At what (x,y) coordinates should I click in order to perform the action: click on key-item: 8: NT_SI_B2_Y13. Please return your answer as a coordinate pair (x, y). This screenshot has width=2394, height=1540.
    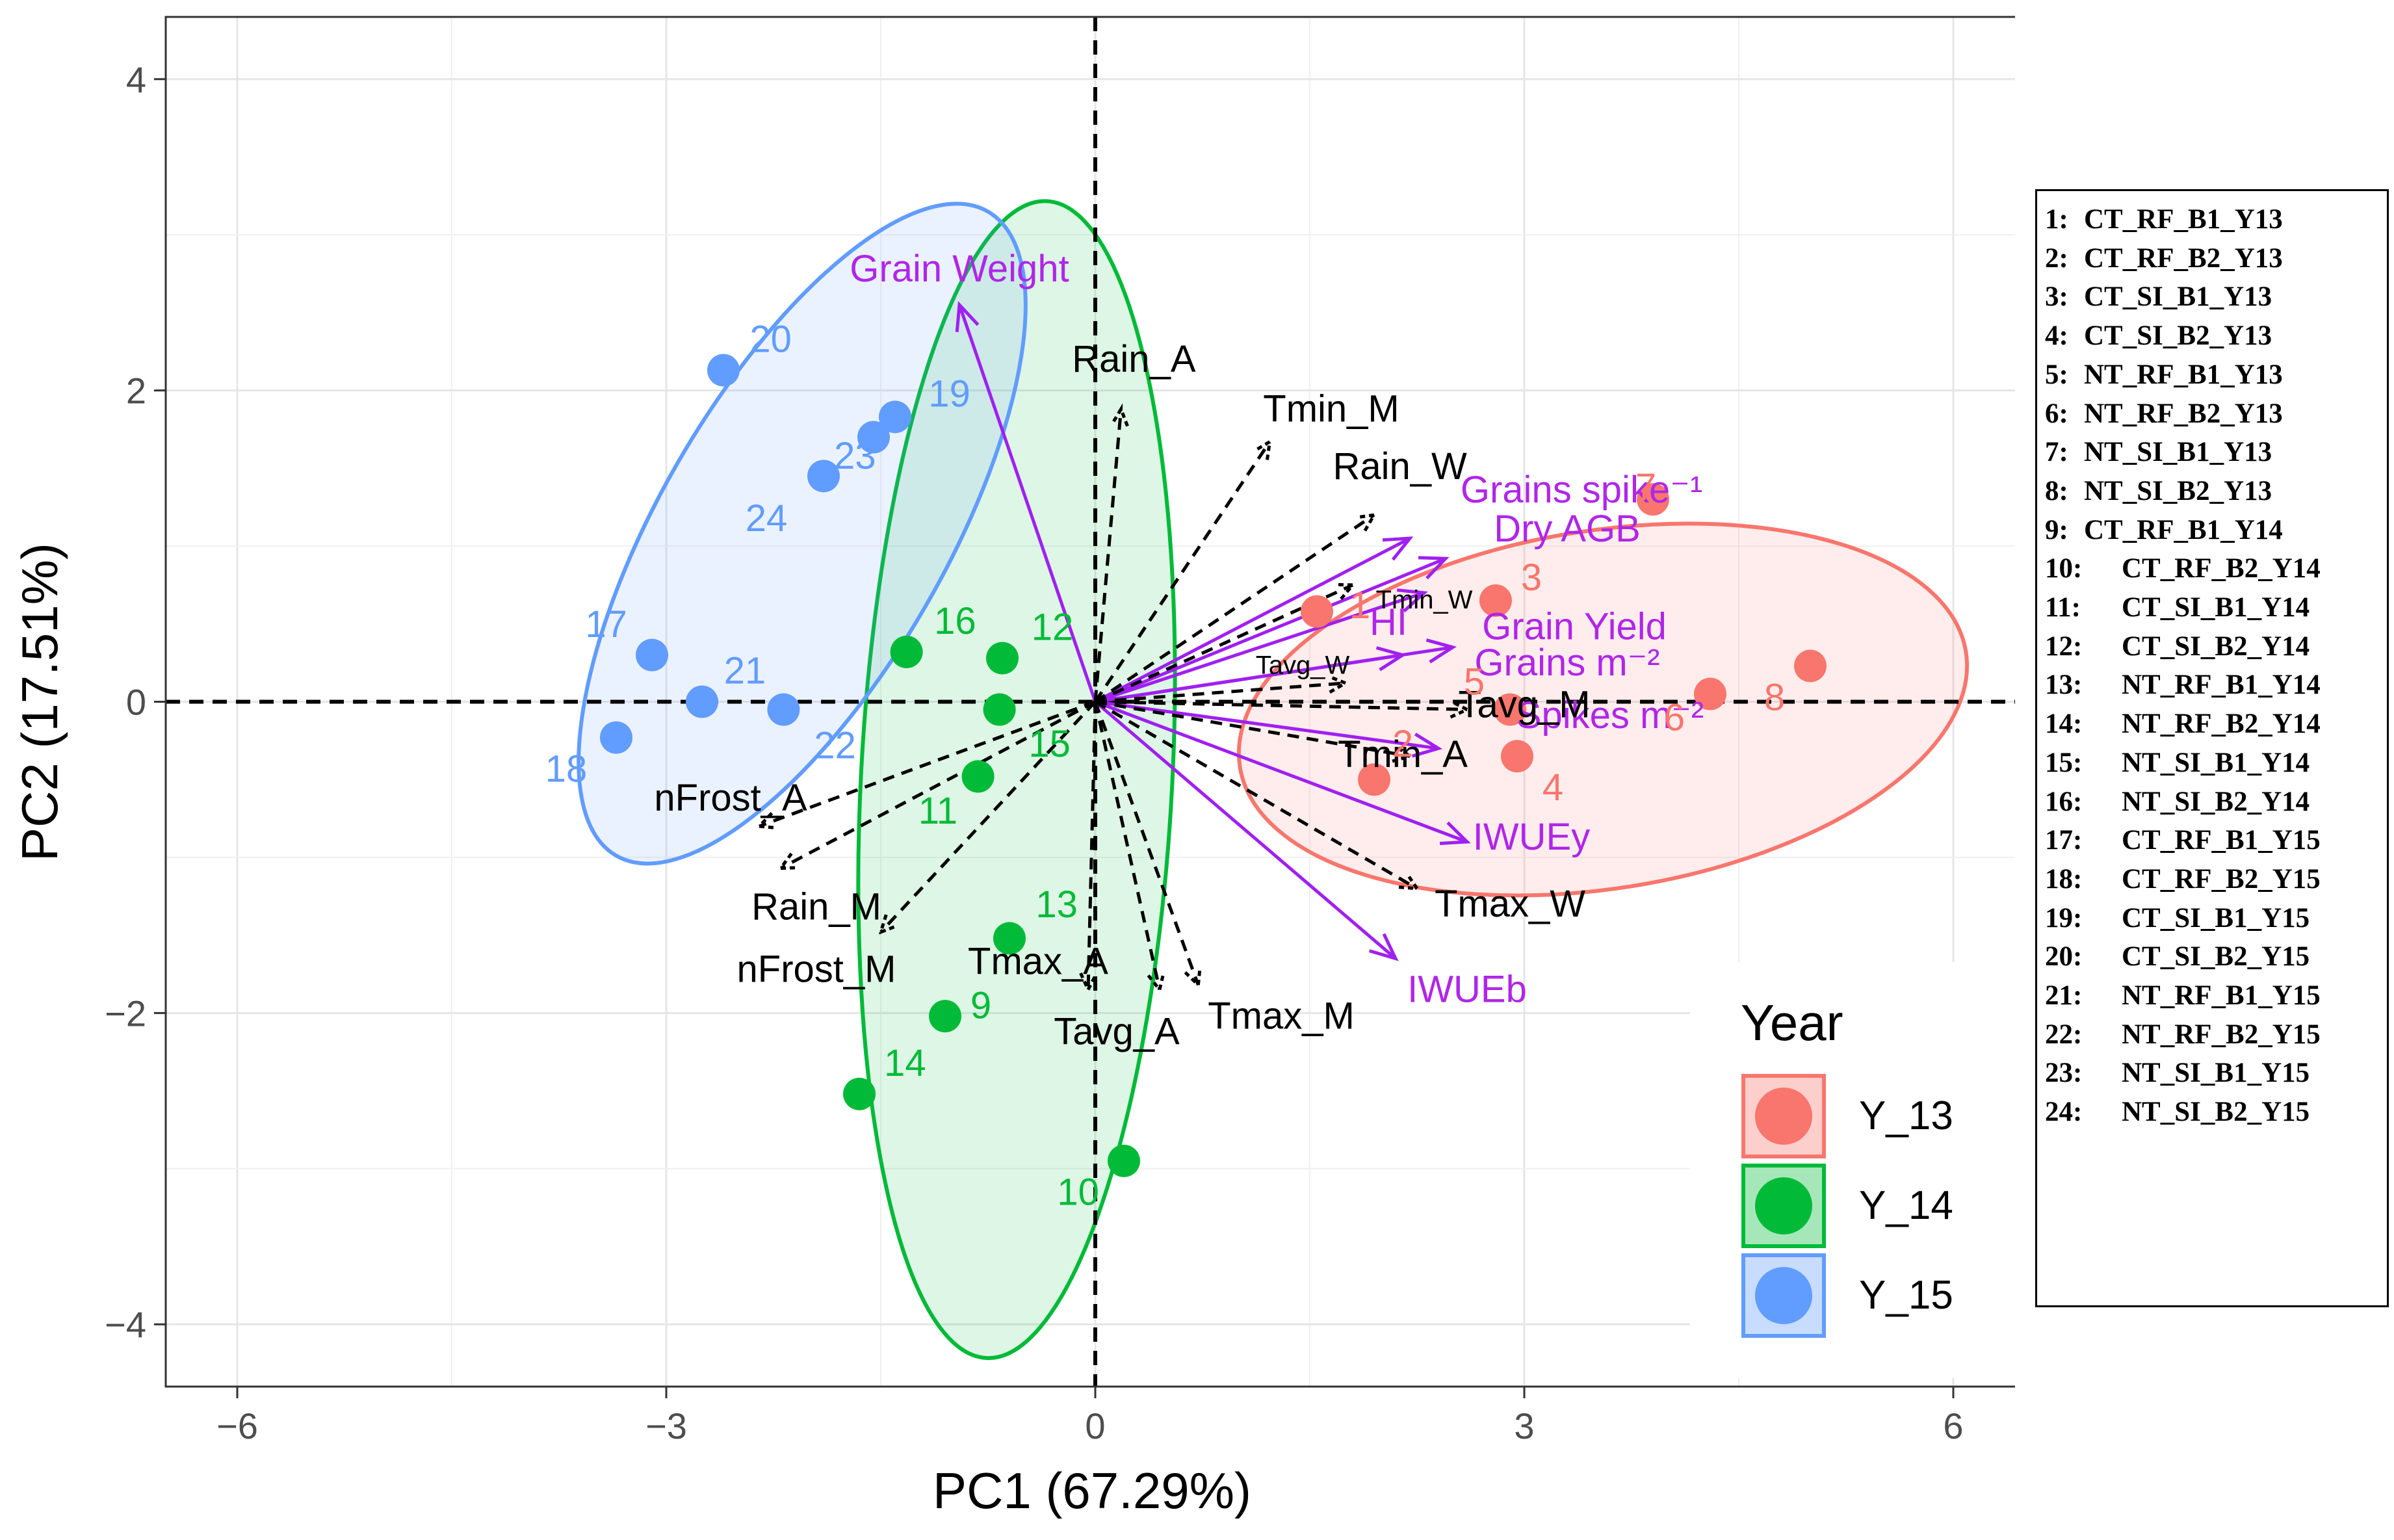
    Looking at the image, I should click on (2216, 491).